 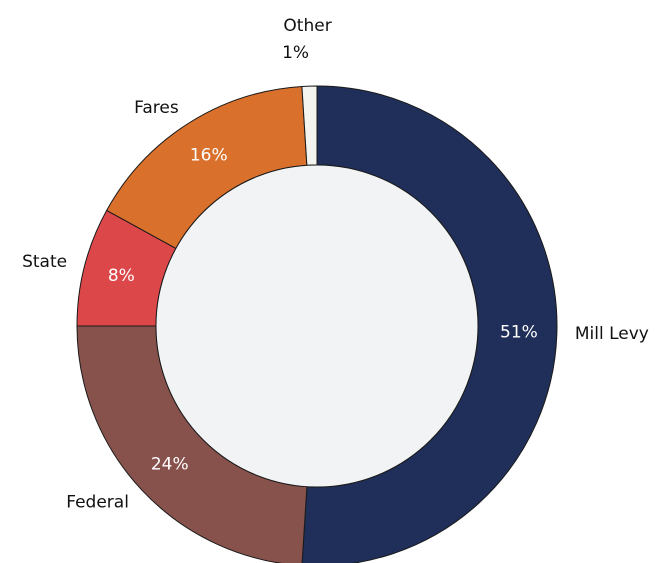 I want to click on value-label: 16%, so click(x=209, y=155).